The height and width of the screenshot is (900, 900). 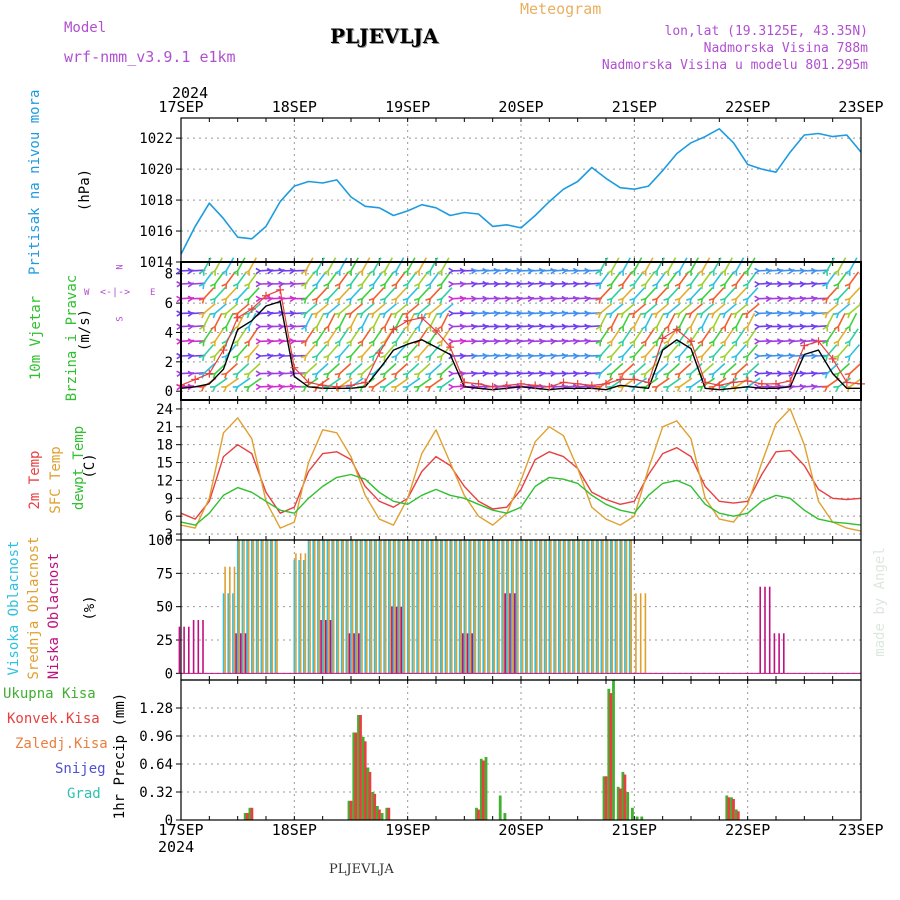 What do you see at coordinates (634, 830) in the screenshot?
I see `x-bottom-tick-label: 21SEP` at bounding box center [634, 830].